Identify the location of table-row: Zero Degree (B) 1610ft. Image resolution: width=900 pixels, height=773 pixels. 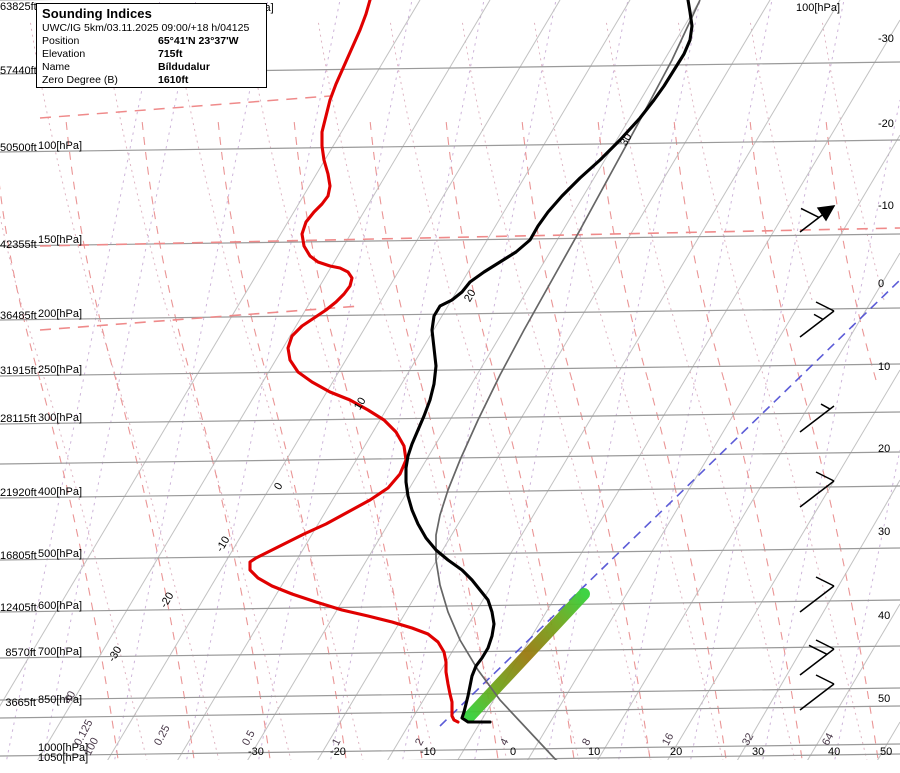
(151, 80).